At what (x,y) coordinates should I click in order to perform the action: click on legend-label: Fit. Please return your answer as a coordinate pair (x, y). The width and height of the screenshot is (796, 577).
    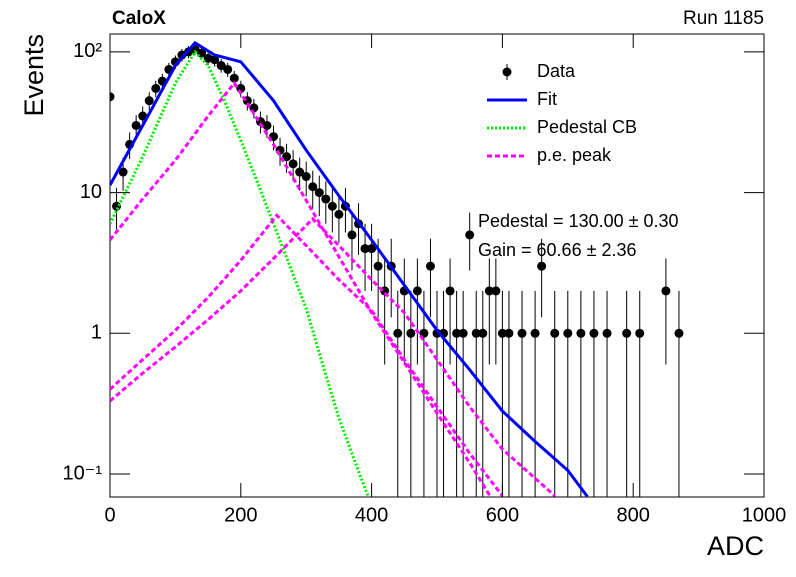
    Looking at the image, I should click on (547, 99).